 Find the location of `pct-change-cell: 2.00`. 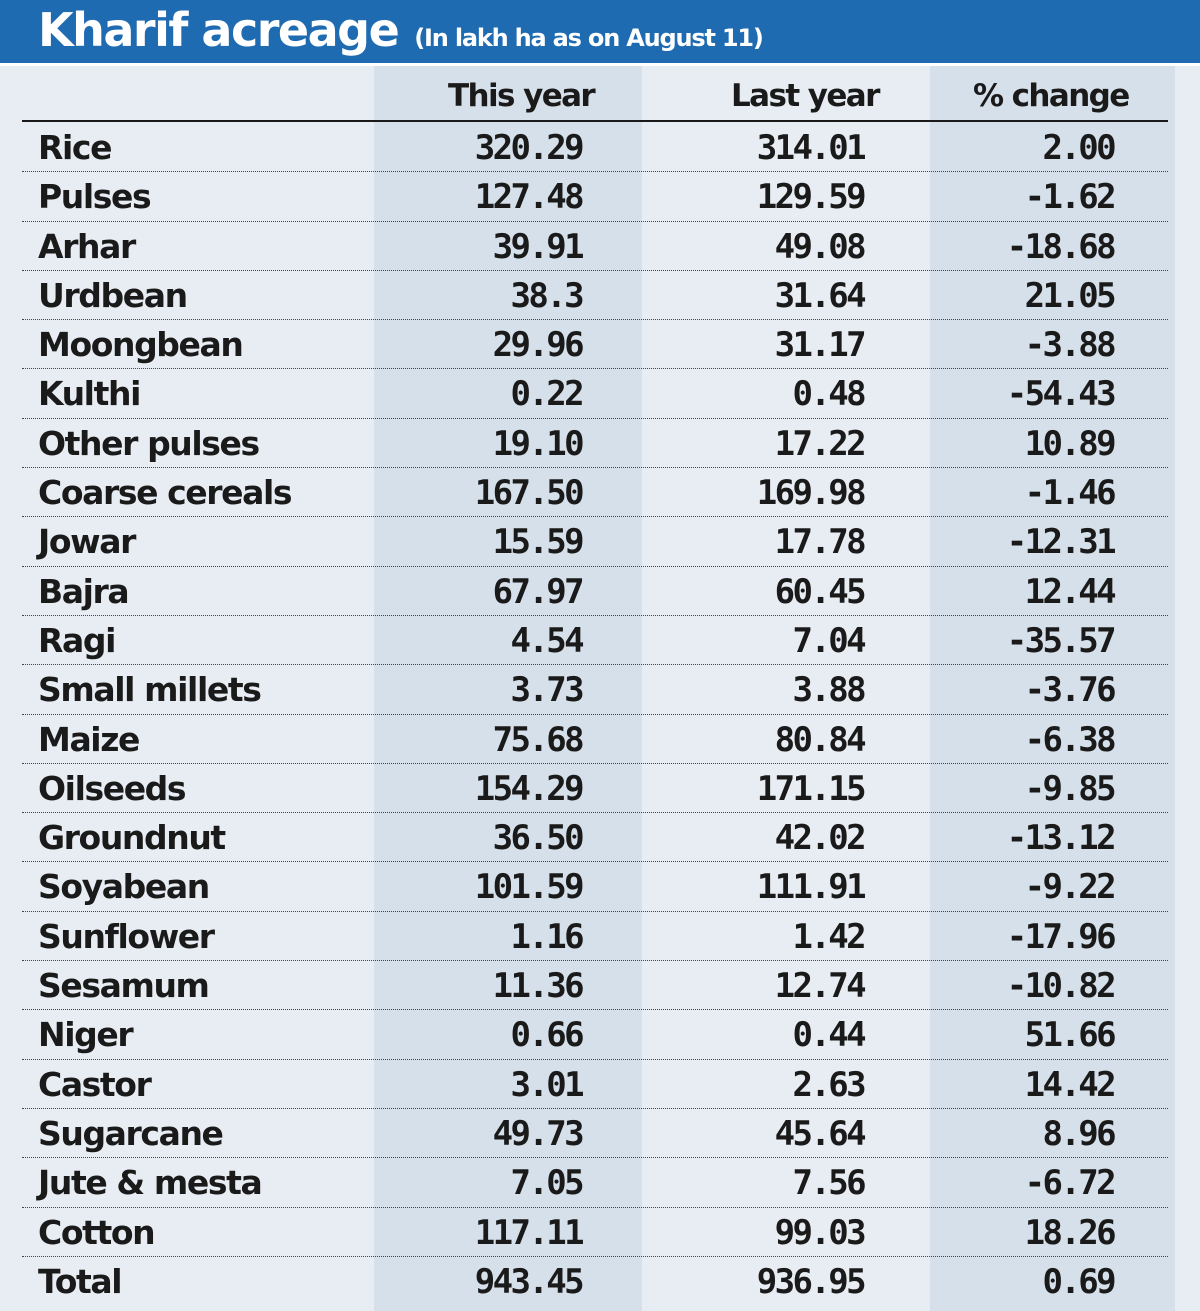

pct-change-cell: 2.00 is located at coordinates (1079, 148).